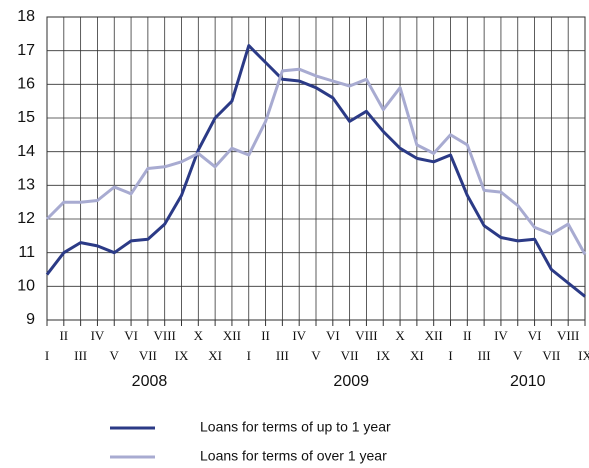 The width and height of the screenshot is (589, 468). I want to click on y-tick-label: 13, so click(26, 185).